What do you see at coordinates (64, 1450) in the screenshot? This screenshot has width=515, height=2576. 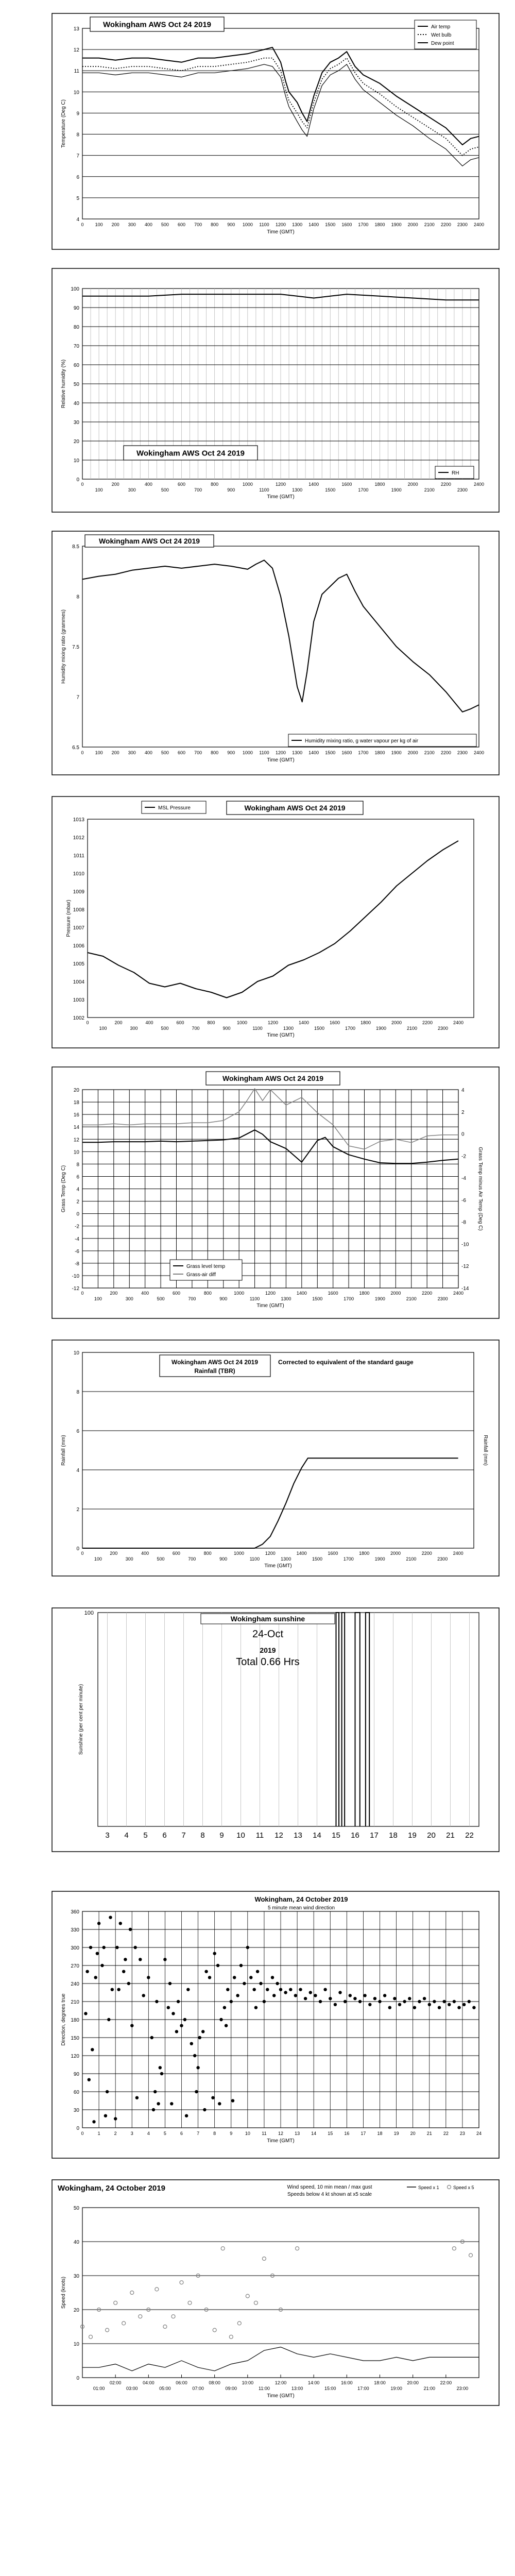 I see `y-axis-label: Rainfall (mm)` at bounding box center [64, 1450].